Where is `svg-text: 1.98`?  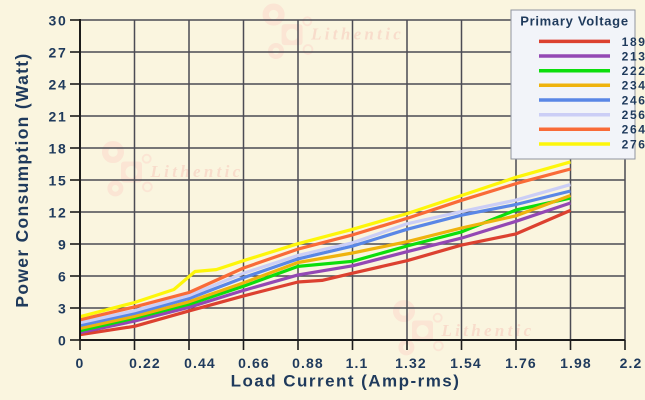 svg-text: 1.98 is located at coordinates (576, 363).